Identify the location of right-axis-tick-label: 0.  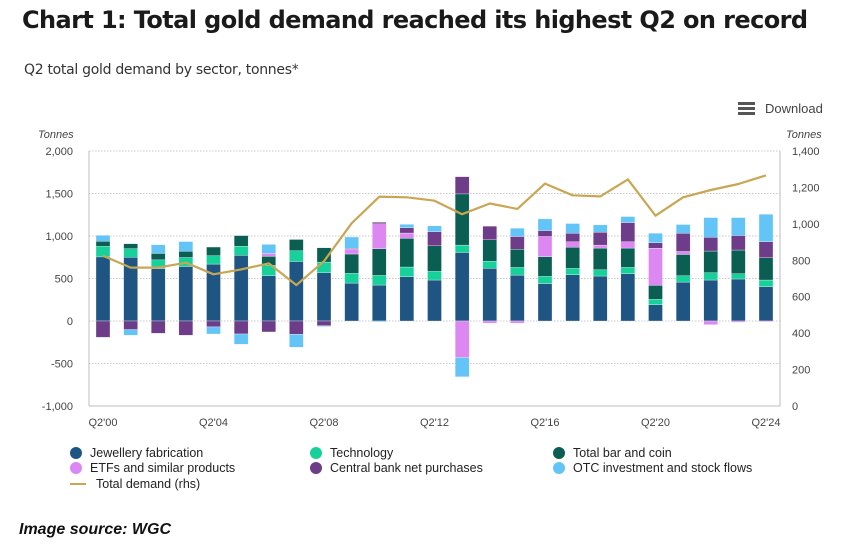
(795, 407).